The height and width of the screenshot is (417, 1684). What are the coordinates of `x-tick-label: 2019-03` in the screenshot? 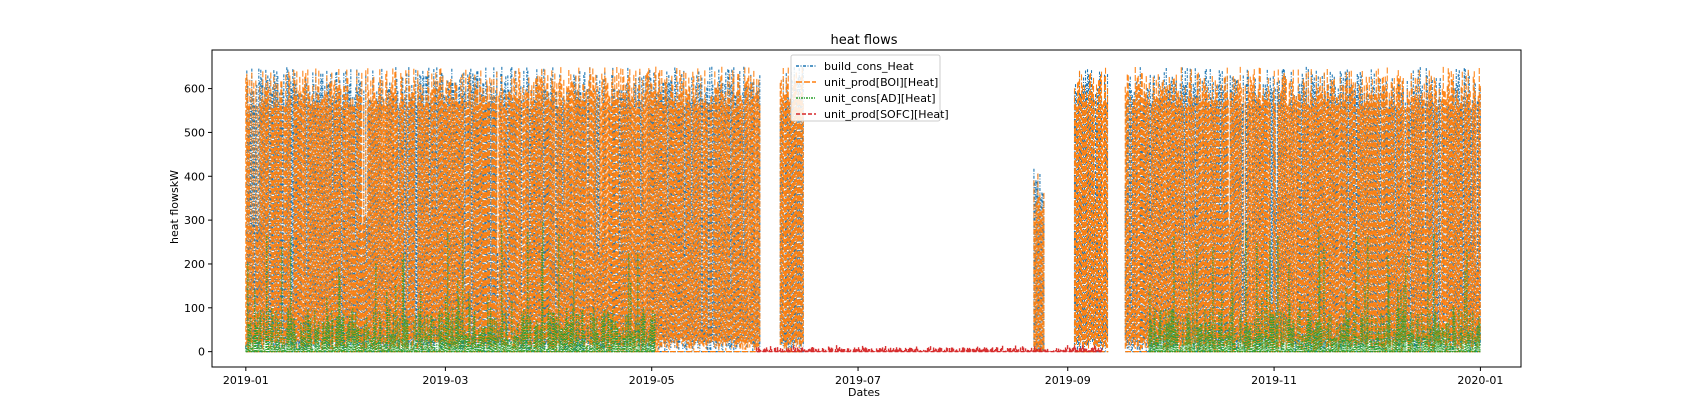 It's located at (445, 380).